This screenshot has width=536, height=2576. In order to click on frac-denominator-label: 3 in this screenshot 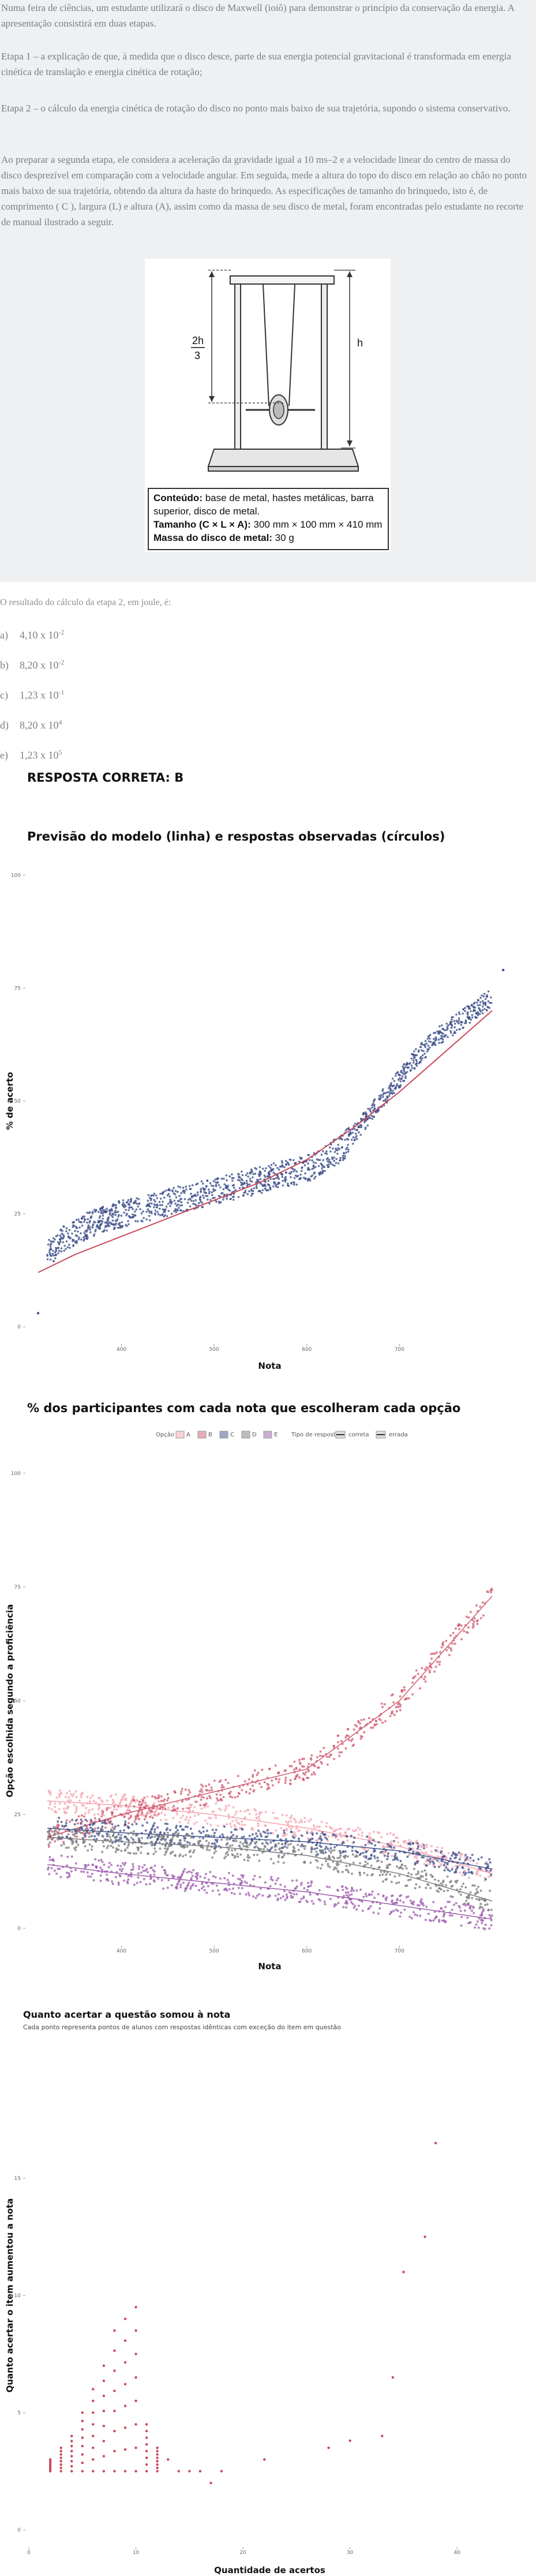, I will do `click(197, 355)`.